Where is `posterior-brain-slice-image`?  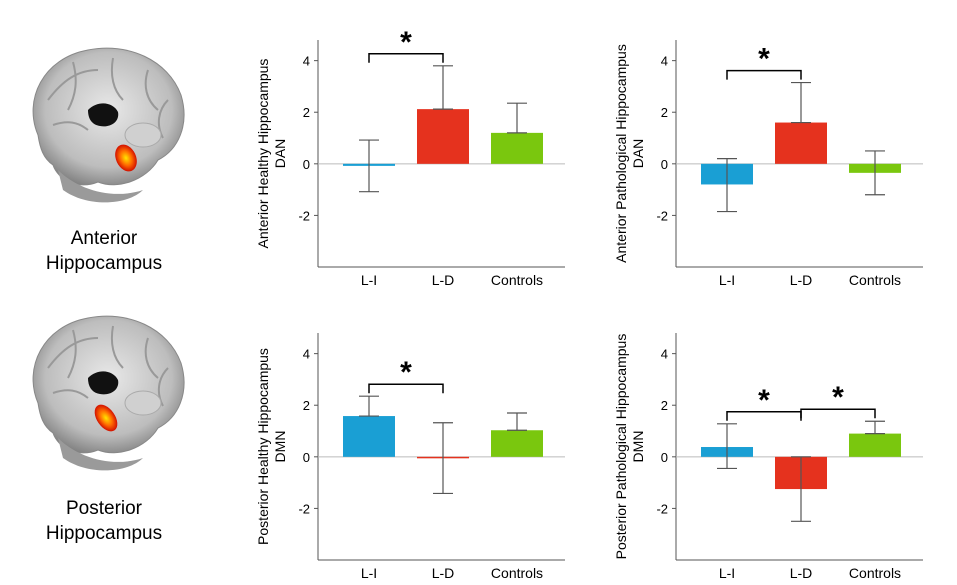 posterior-brain-slice-image is located at coordinates (108, 393).